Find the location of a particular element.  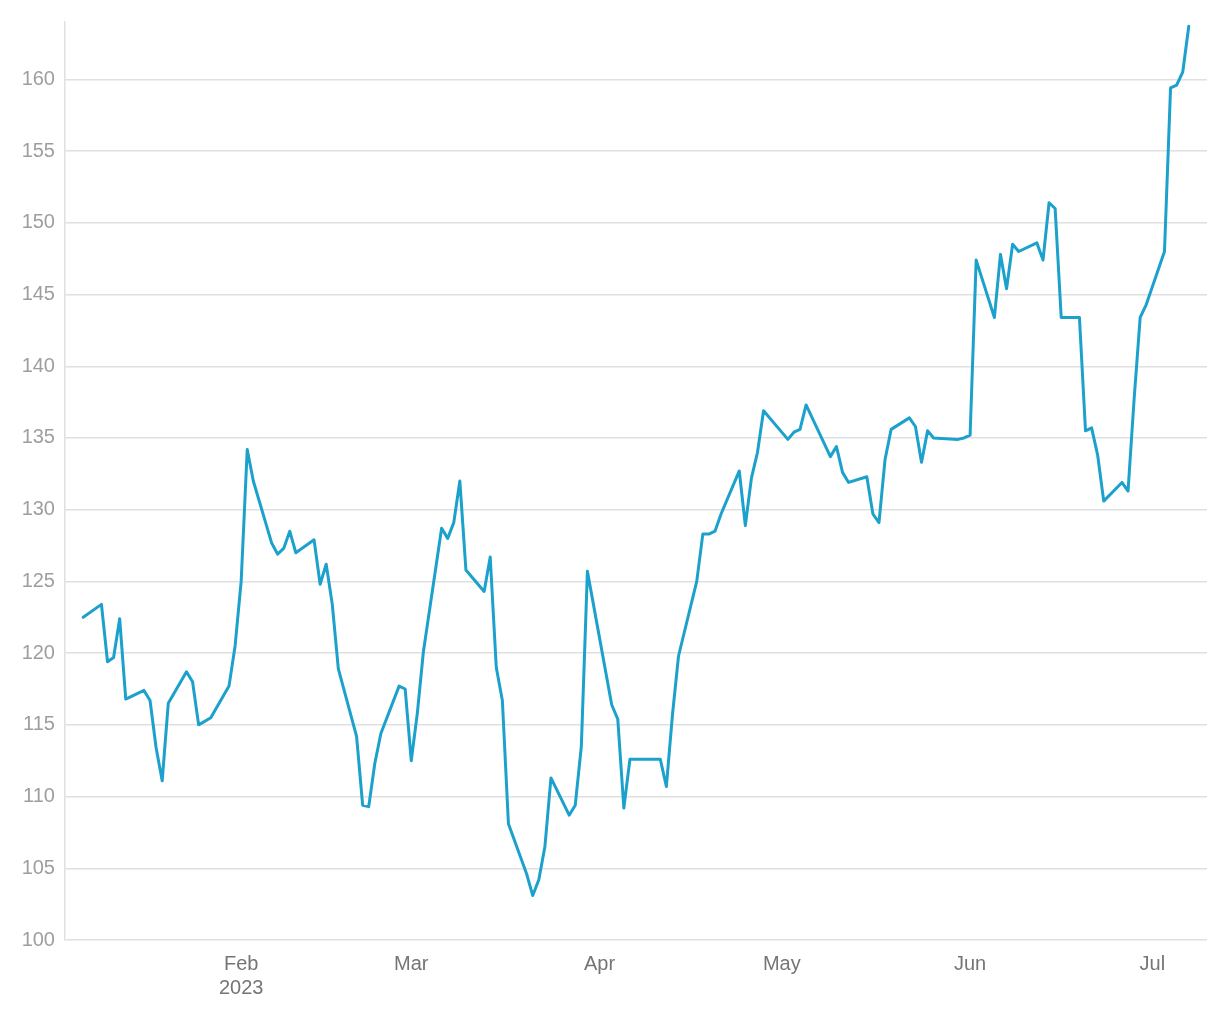

x-tick-label: Apr is located at coordinates (599, 962).